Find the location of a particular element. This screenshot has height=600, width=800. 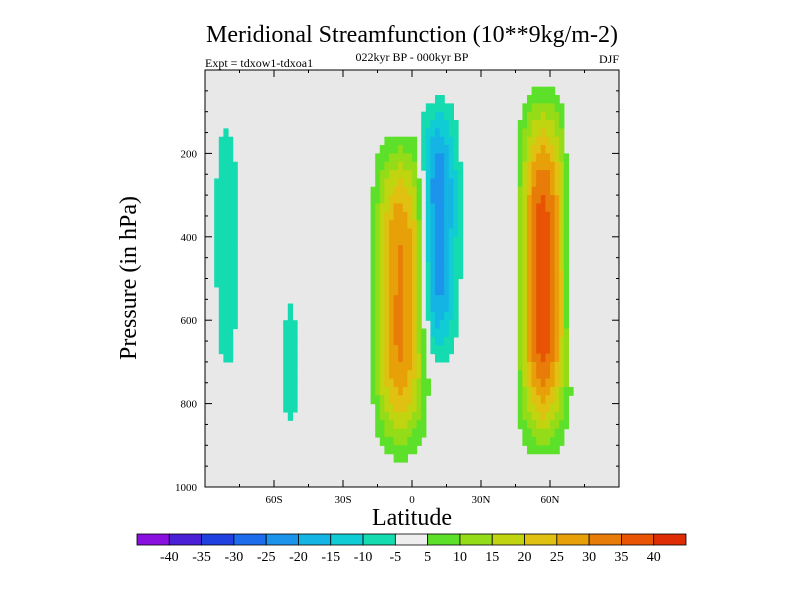

y-tick-label: 800 is located at coordinates (189, 405).